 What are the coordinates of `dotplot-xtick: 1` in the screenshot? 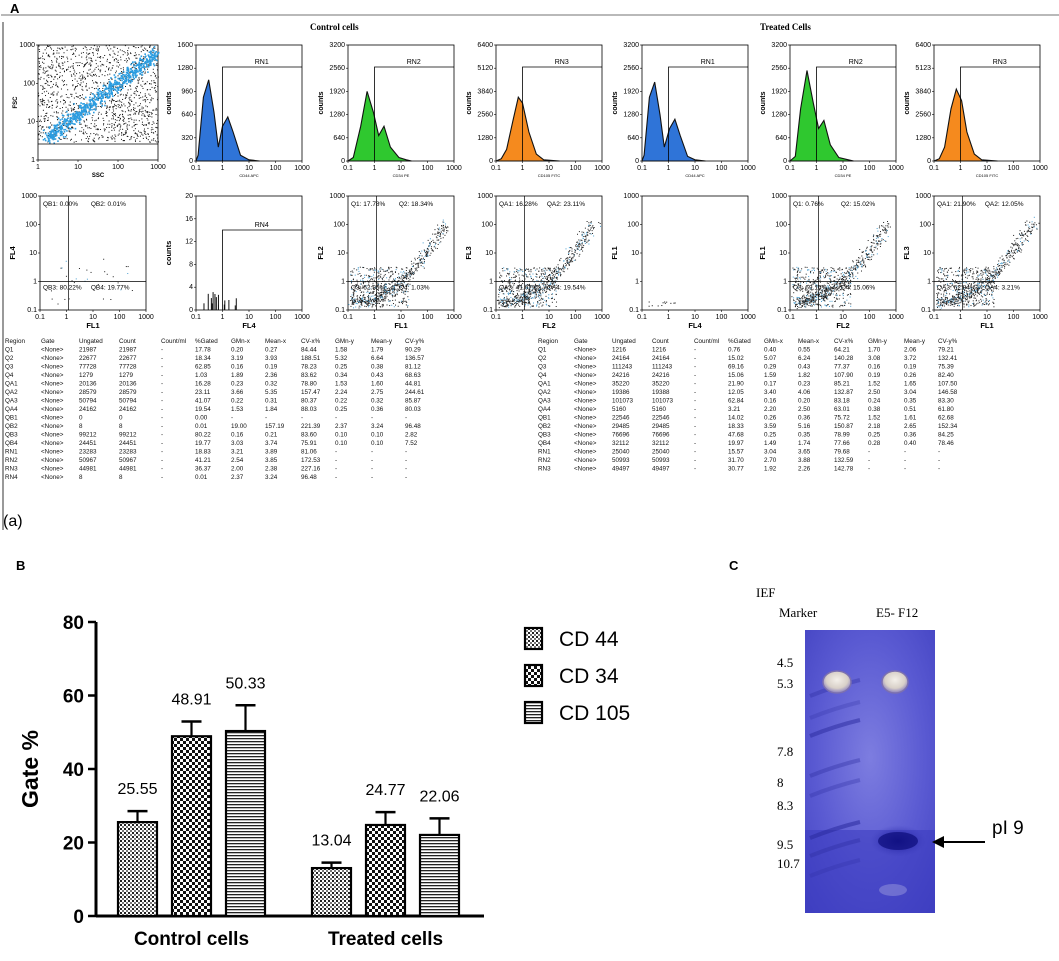 It's located at (669, 317).